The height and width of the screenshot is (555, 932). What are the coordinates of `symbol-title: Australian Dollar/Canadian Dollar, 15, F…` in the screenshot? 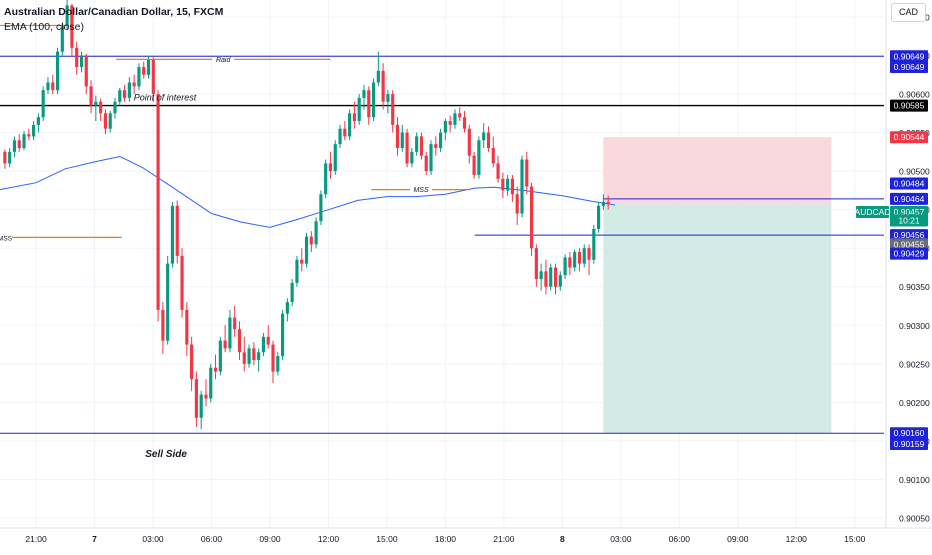 It's located at (114, 12).